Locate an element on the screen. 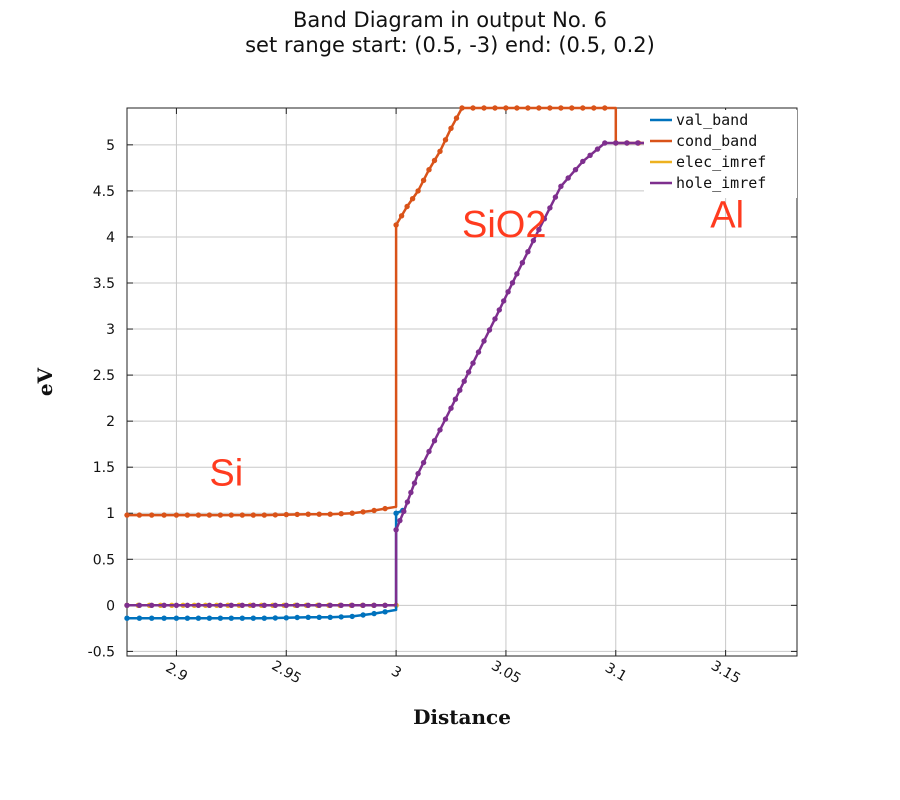 The image size is (900, 800). legend-item-elec-imref: elec_imref is located at coordinates (708, 162).